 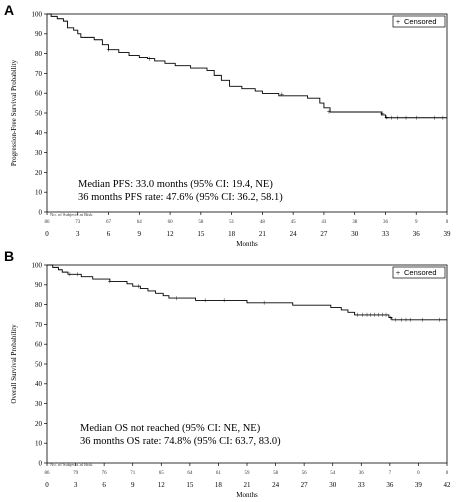 What do you see at coordinates (76, 473) in the screenshot?
I see `risk-count: 79` at bounding box center [76, 473].